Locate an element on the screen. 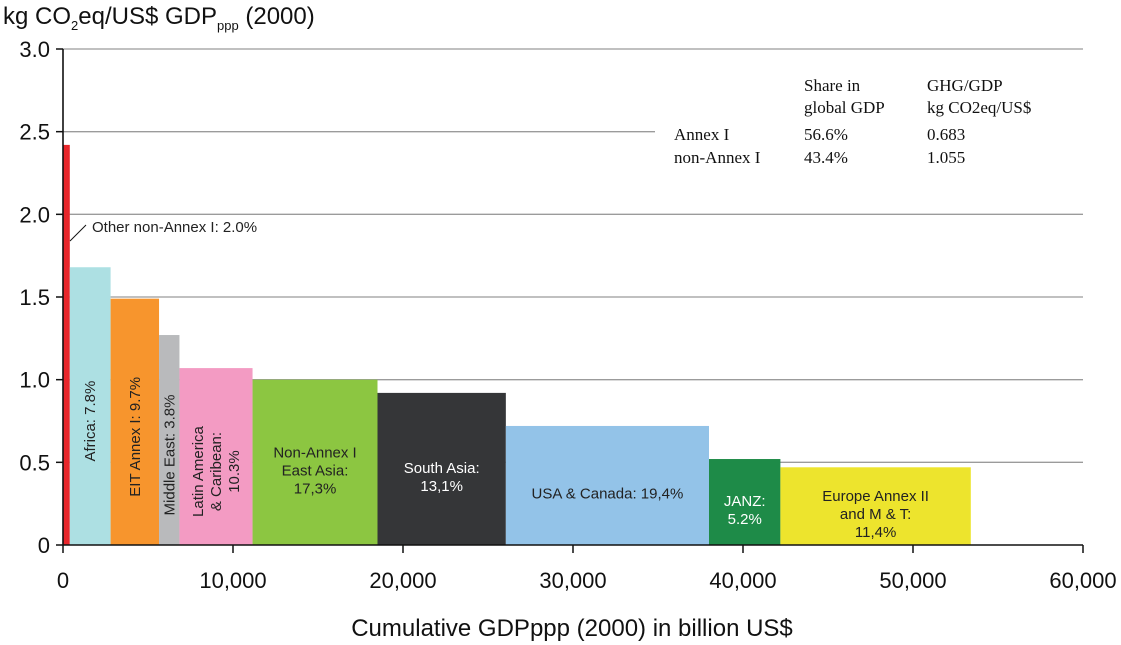 The width and height of the screenshot is (1121, 645). title-mid: eq/US$ GDP is located at coordinates (147, 16).